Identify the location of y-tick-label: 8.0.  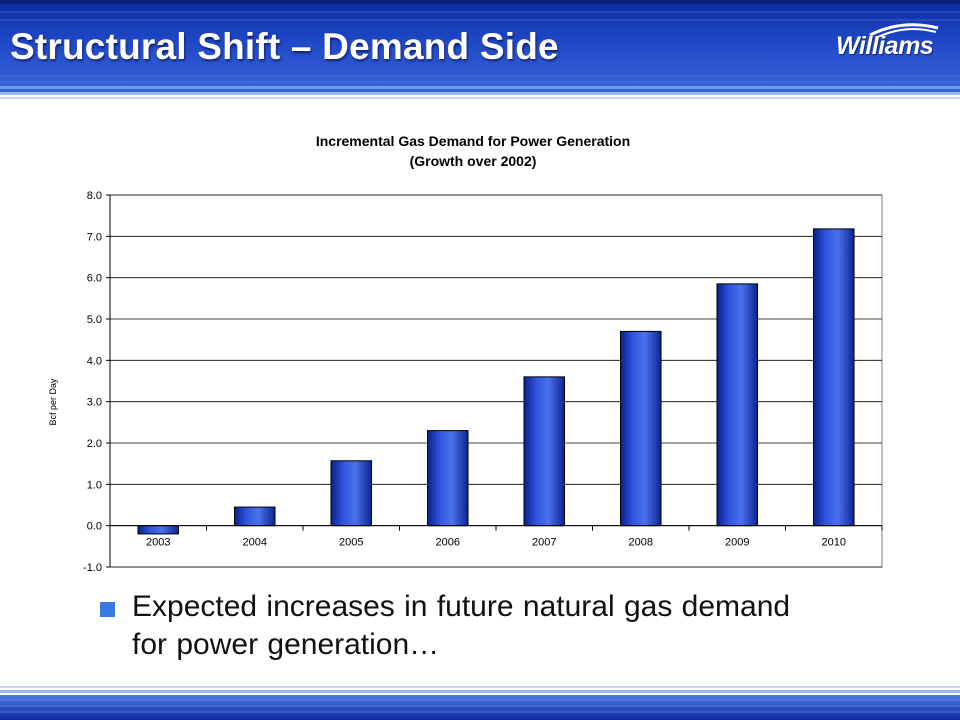
(94, 196).